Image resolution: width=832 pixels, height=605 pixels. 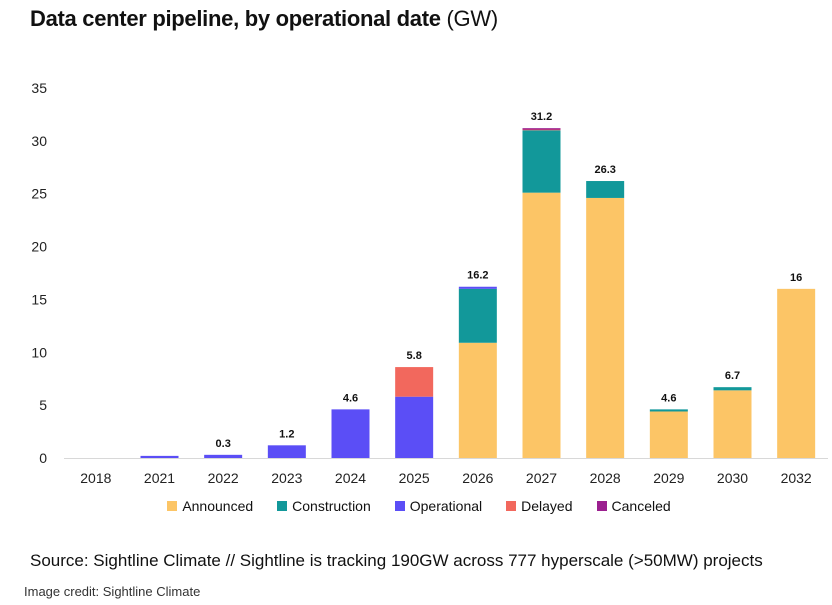 I want to click on data-label: 1.2, so click(x=286, y=434).